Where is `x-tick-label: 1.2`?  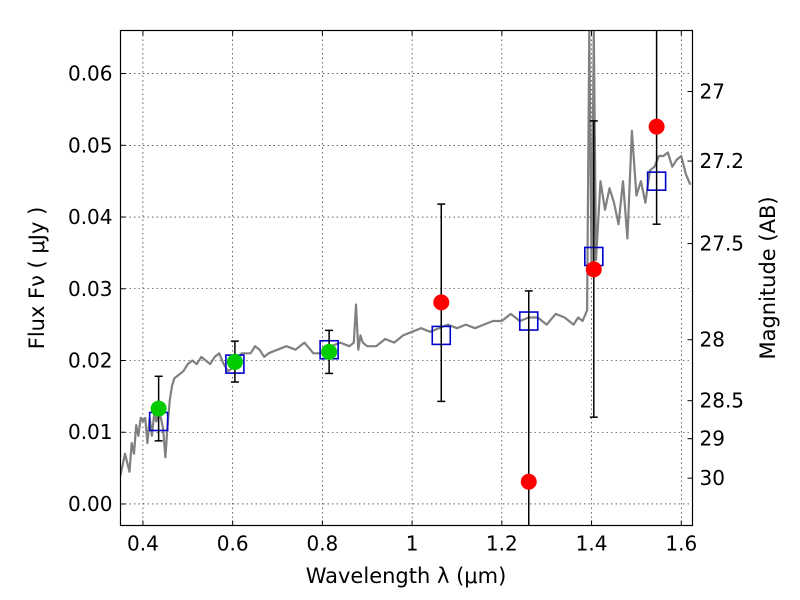 x-tick-label: 1.2 is located at coordinates (502, 544).